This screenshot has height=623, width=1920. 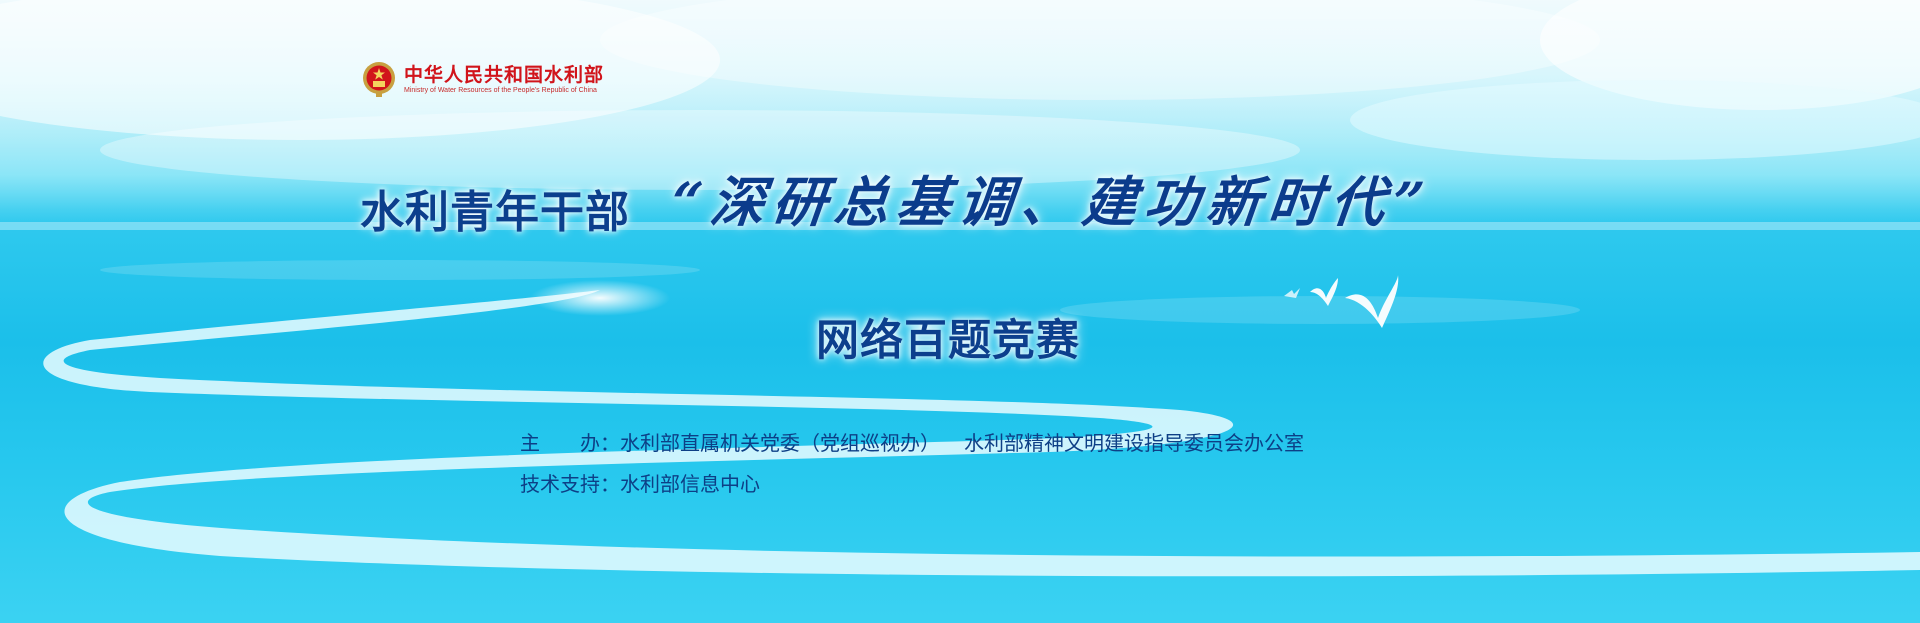 What do you see at coordinates (780, 443) in the screenshot?
I see `host-organizer-1: 水利部直属机关党委（党组巡视办）` at bounding box center [780, 443].